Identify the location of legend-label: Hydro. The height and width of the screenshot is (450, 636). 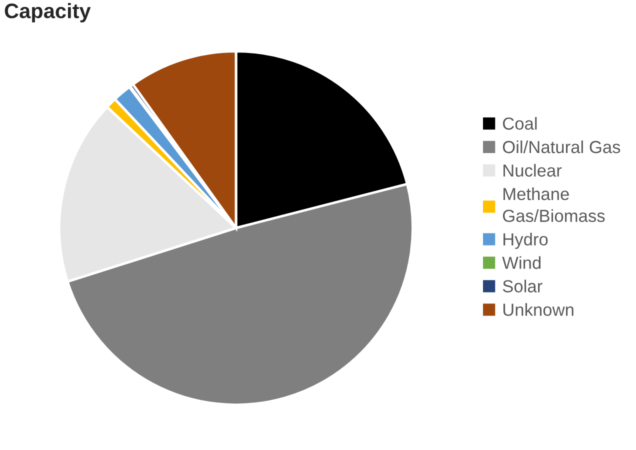
(526, 240).